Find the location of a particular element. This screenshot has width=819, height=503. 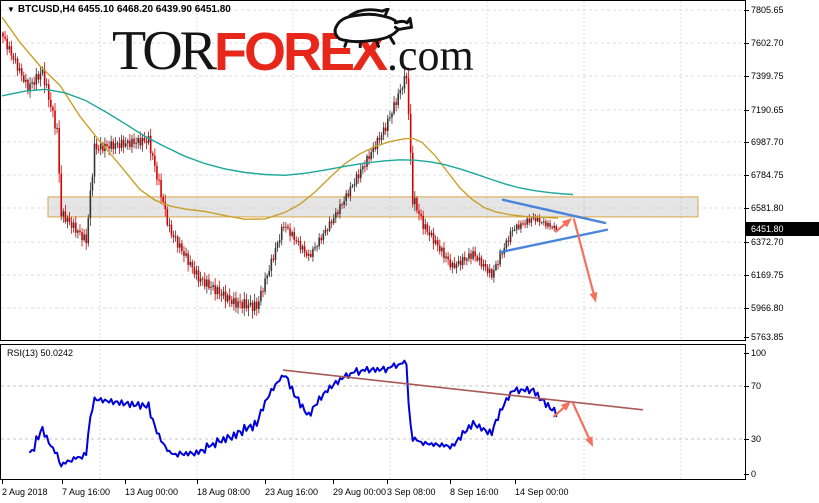

price-axis-label: 6581.80 is located at coordinates (767, 208).